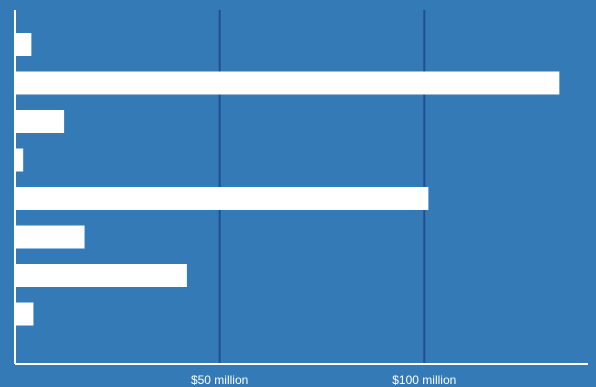  What do you see at coordinates (424, 380) in the screenshot?
I see `x-tick-label-2: $100 million` at bounding box center [424, 380].